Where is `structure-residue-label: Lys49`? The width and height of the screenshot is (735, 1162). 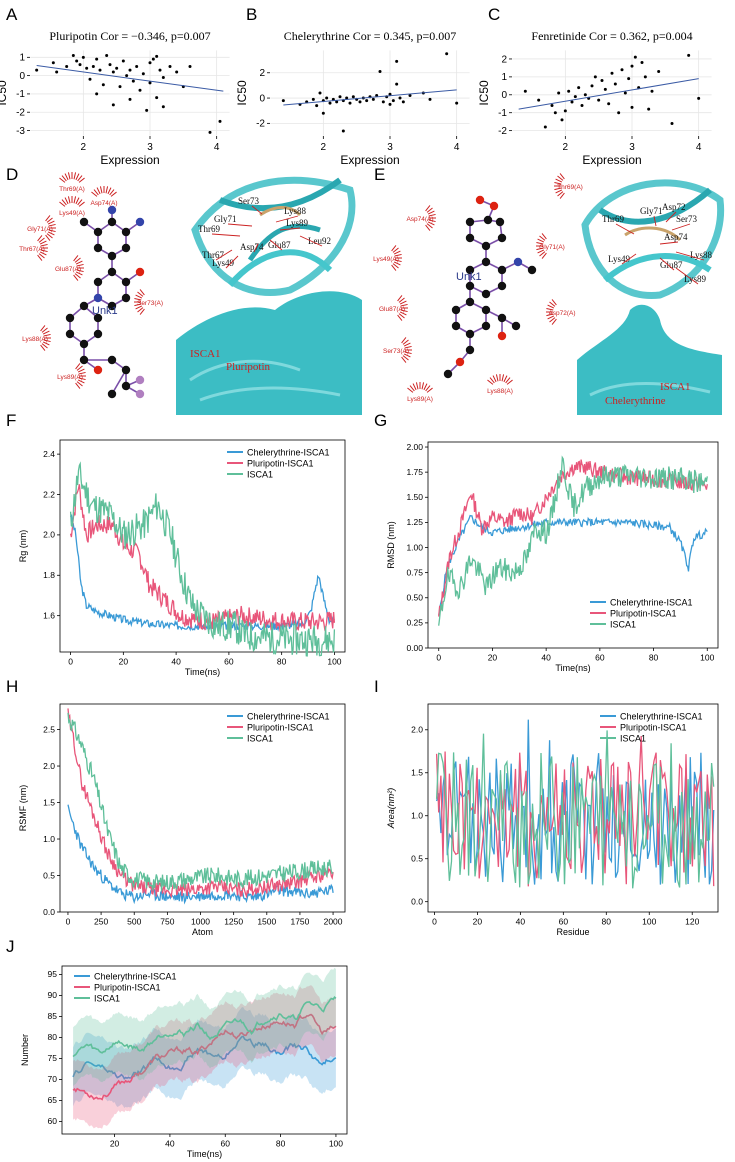
structure-residue-label: Lys49 is located at coordinates (619, 259).